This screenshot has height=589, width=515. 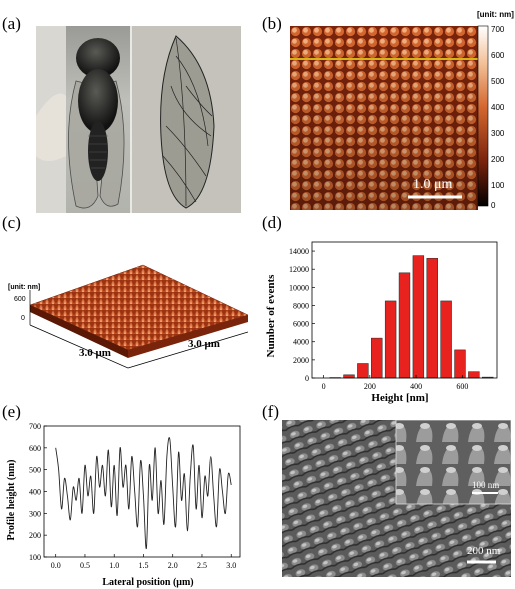 I want to click on afm-scale-bar-label: 1.0 μm, so click(x=433, y=184).